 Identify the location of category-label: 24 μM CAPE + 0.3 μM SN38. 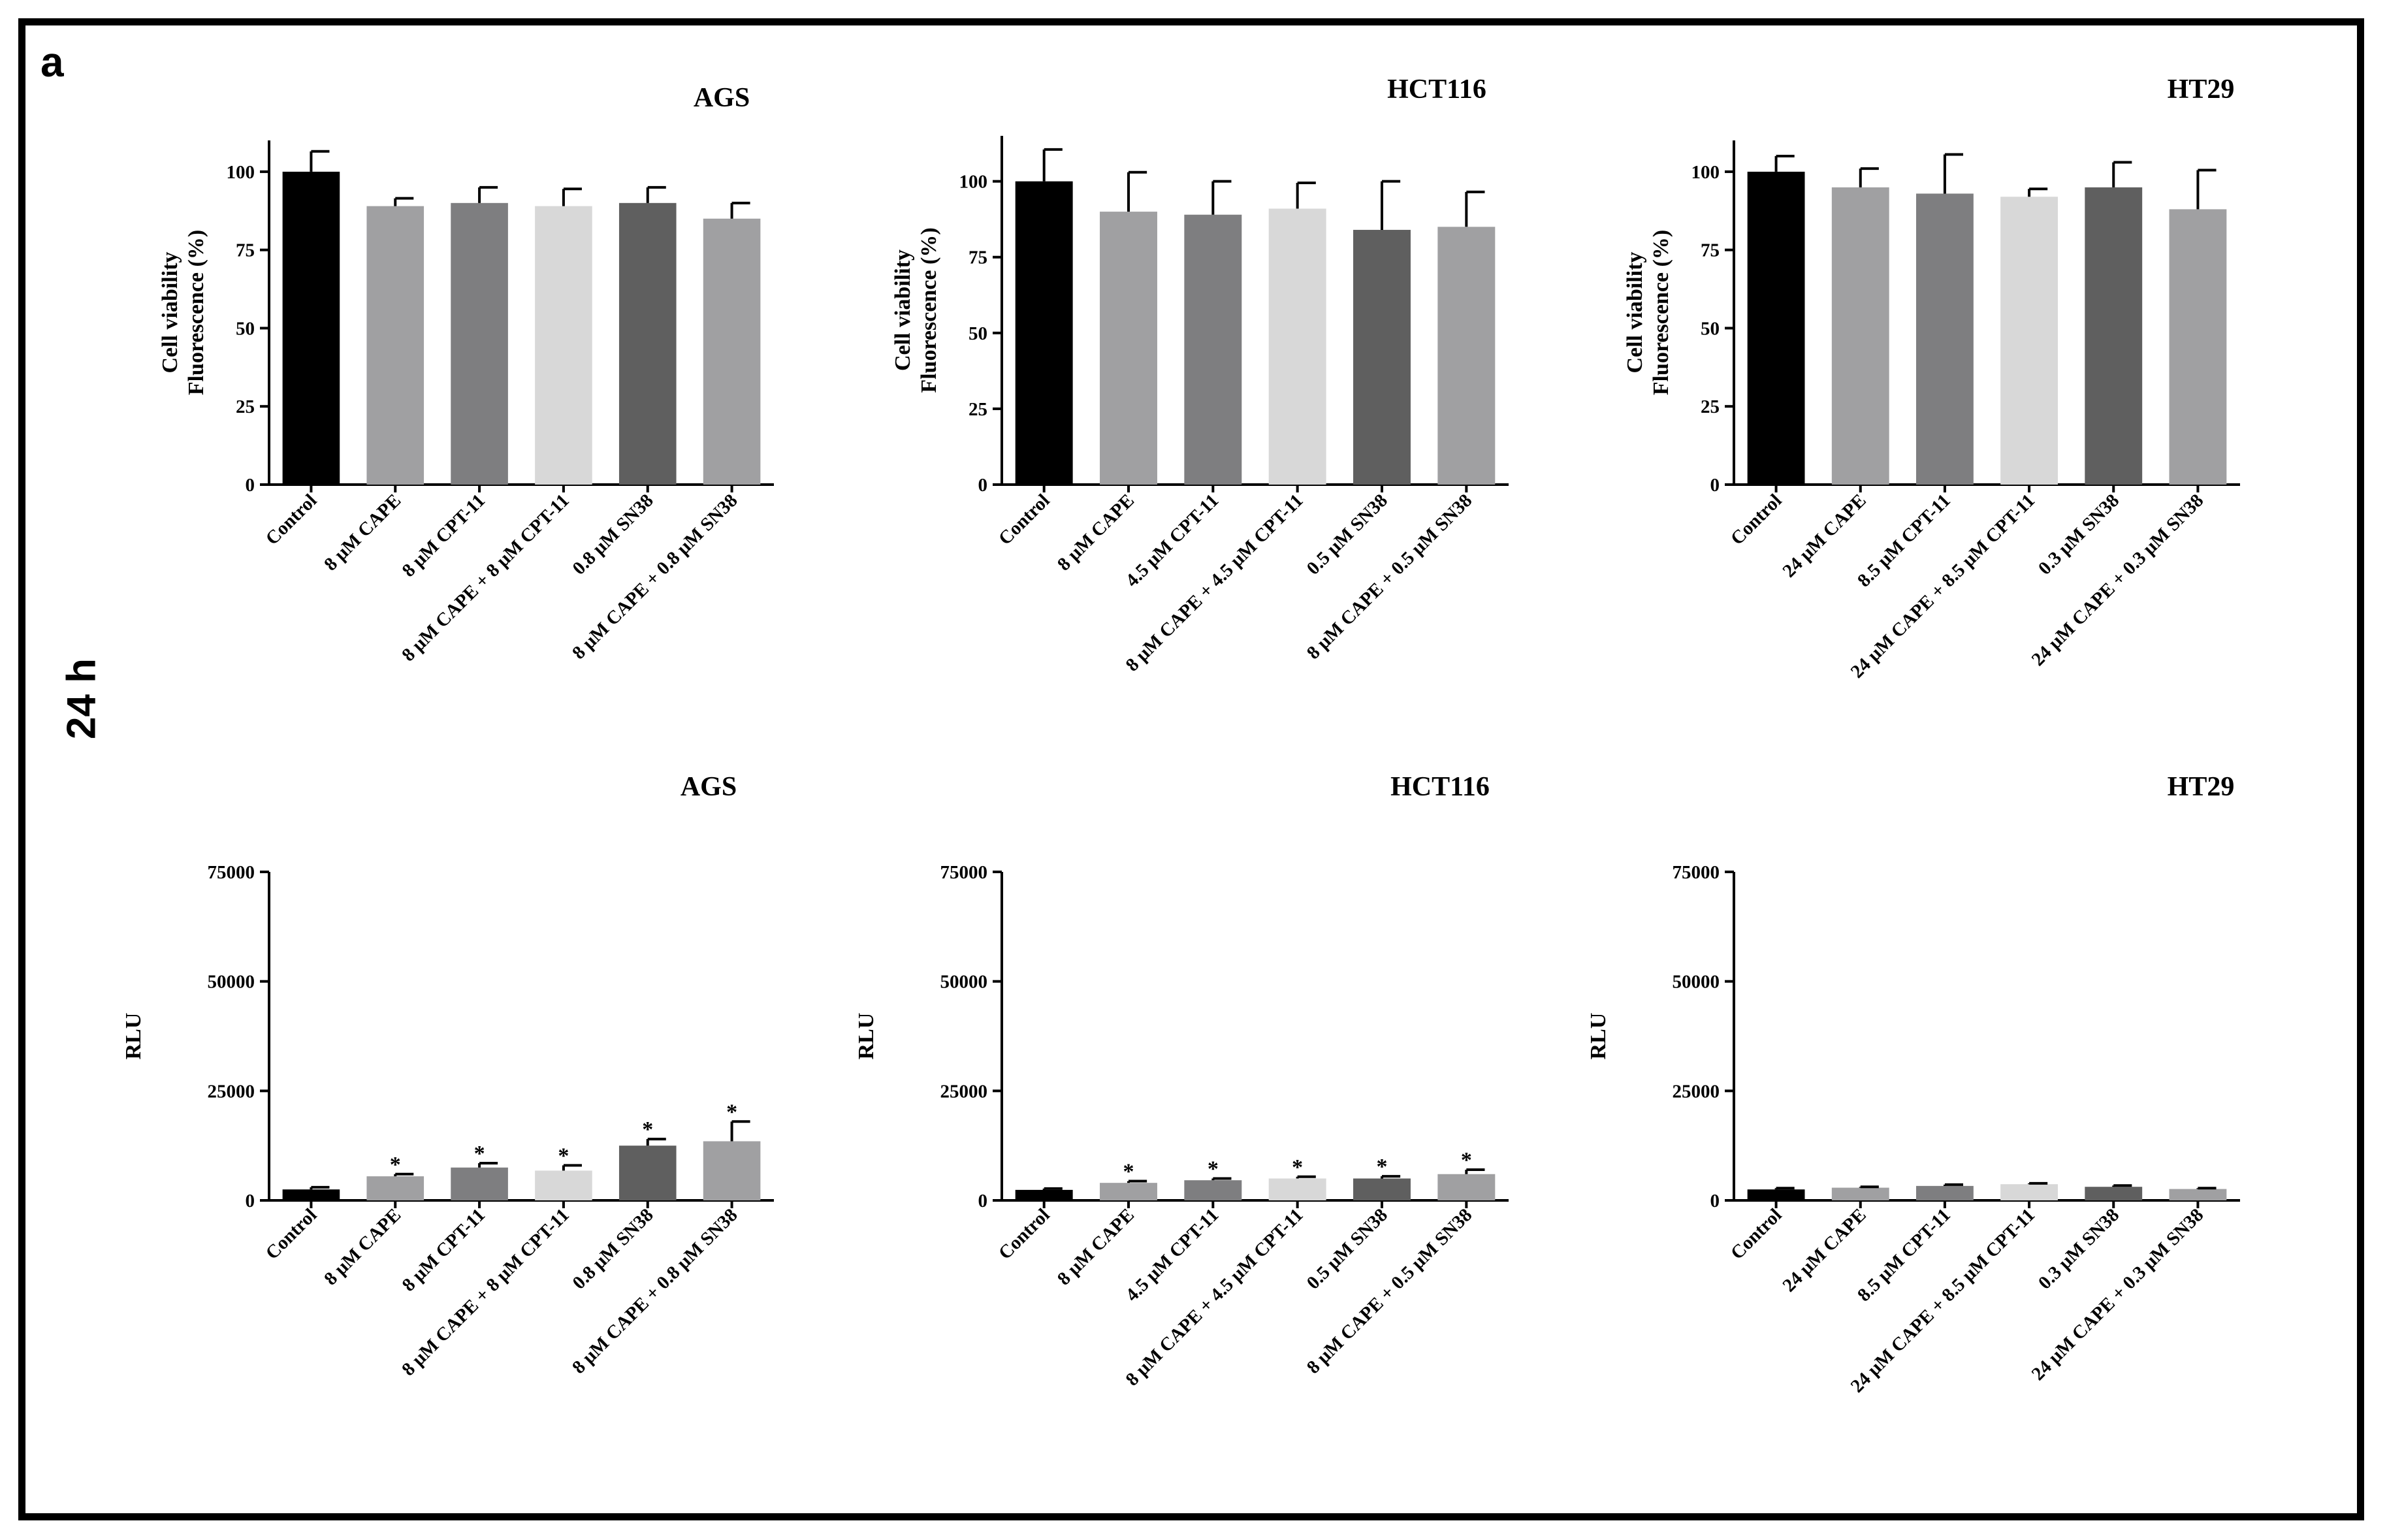
(2118, 1294).